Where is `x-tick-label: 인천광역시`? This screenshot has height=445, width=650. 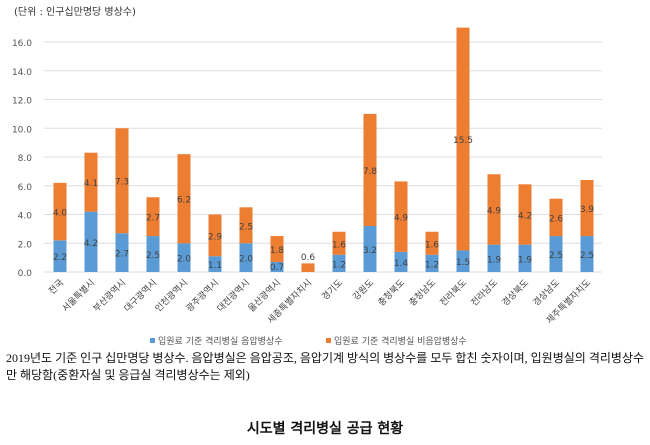
x-tick-label: 인천광역시 is located at coordinates (171, 296).